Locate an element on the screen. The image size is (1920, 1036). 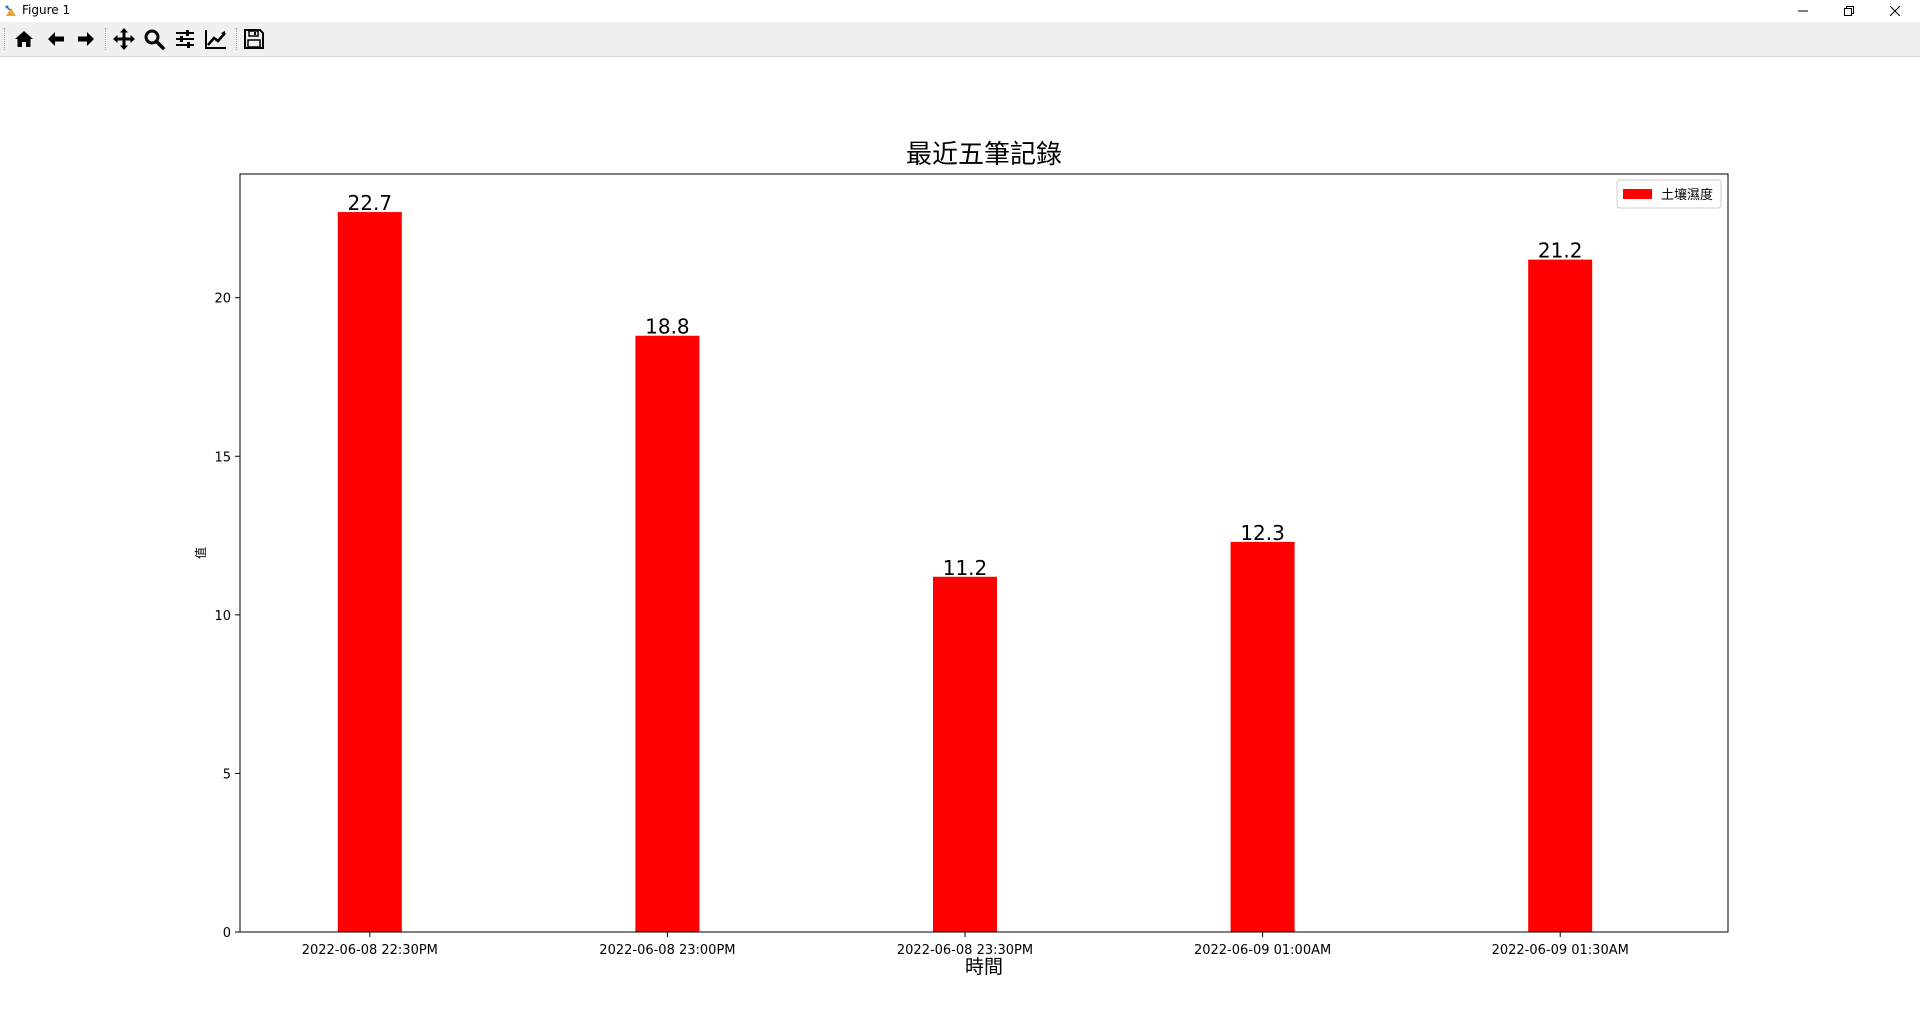
chart-title: 最近五筆記錄 is located at coordinates (984, 155).